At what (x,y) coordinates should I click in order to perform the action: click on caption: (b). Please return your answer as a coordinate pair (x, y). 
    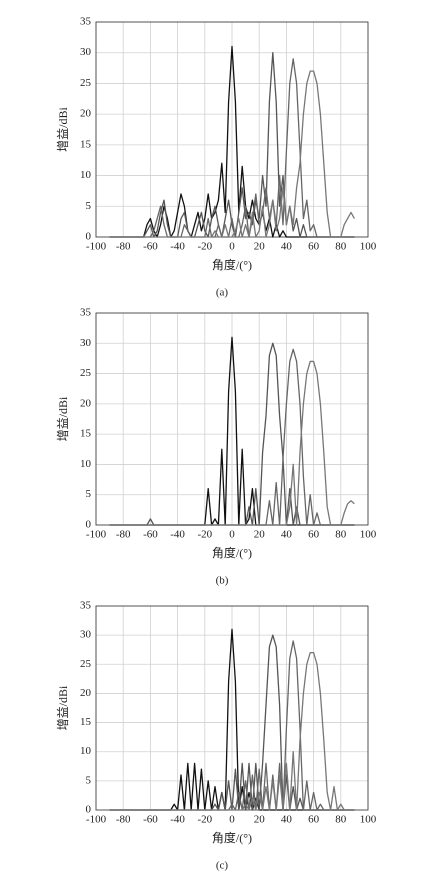
    Looking at the image, I should click on (222, 581).